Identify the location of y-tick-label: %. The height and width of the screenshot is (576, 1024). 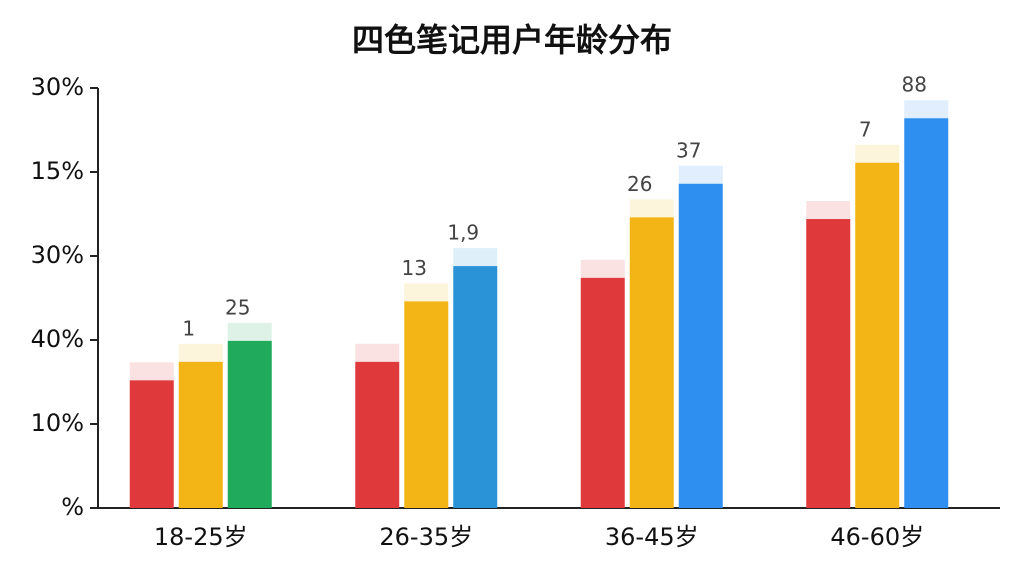
(72, 507).